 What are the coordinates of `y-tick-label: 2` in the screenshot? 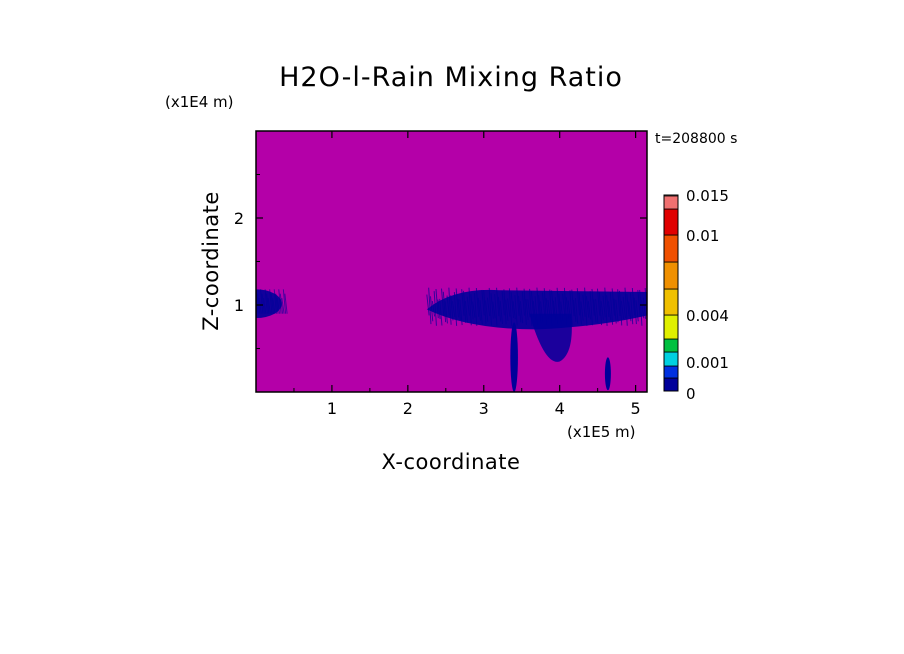 It's located at (239, 218).